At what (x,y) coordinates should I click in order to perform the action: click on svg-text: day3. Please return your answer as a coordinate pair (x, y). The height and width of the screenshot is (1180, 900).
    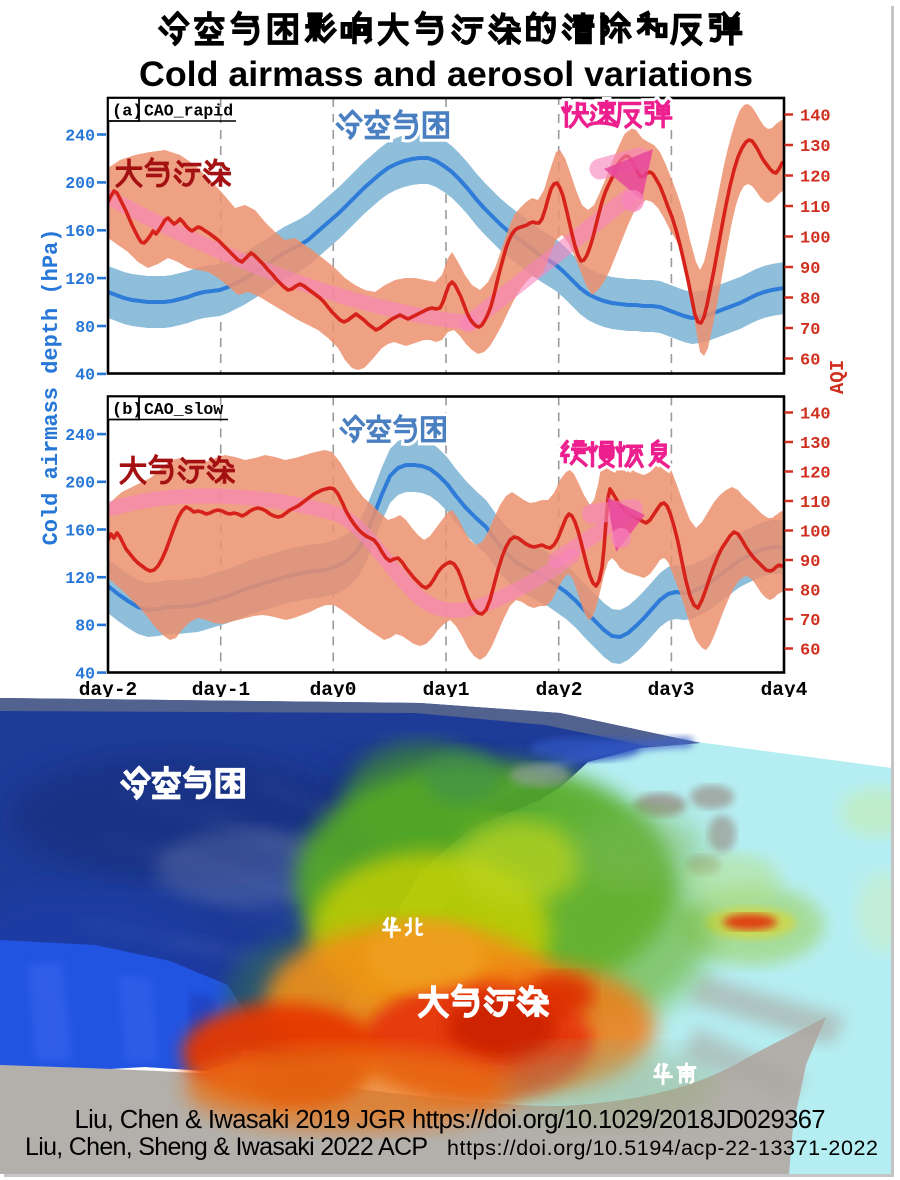
    Looking at the image, I should click on (671, 690).